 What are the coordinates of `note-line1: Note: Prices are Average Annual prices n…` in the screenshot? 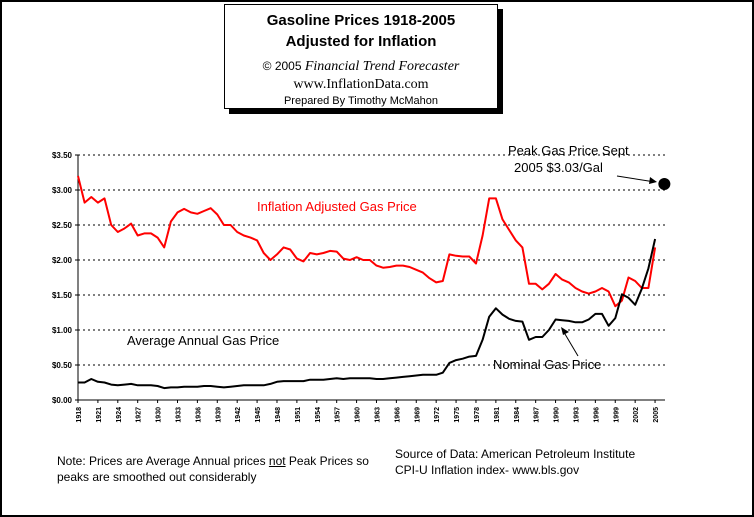 It's located at (213, 461).